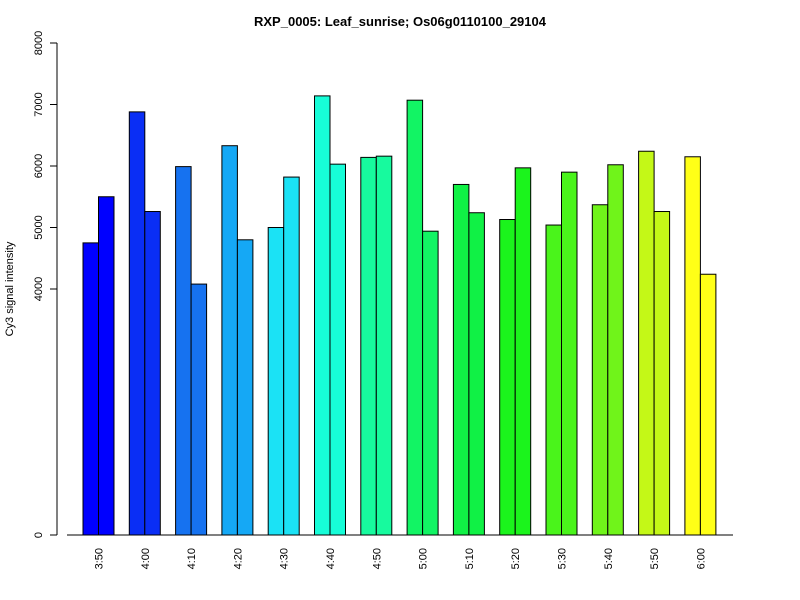  Describe the element at coordinates (238, 558) in the screenshot. I see `x-tick-label: 4:20` at that location.